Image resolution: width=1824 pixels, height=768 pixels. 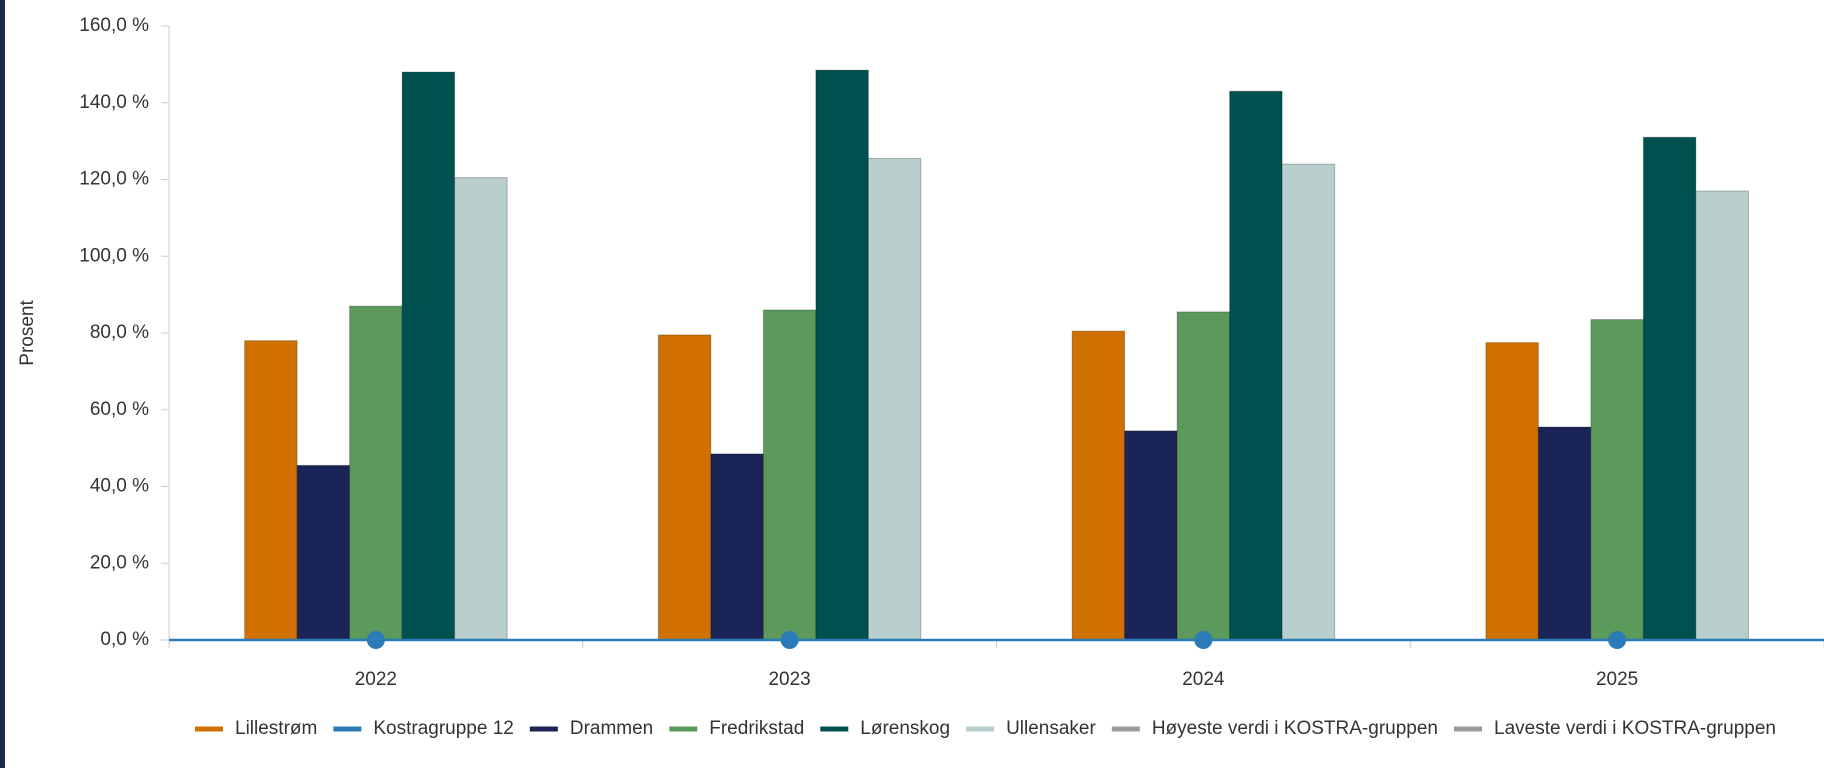 What do you see at coordinates (756, 728) in the screenshot?
I see `legend-label: Fredrikstad` at bounding box center [756, 728].